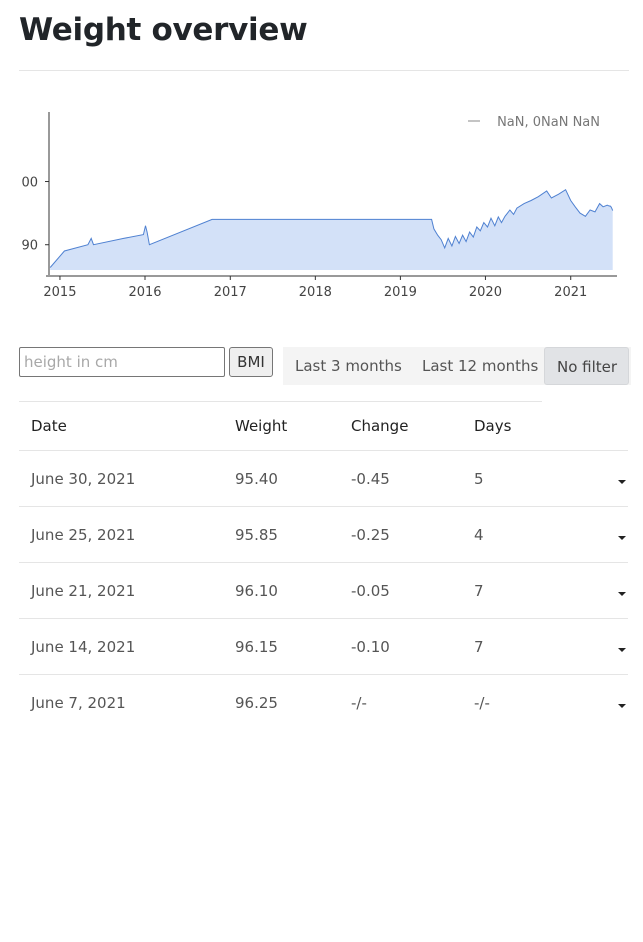 Image resolution: width=643 pixels, height=942 pixels. Describe the element at coordinates (400, 534) in the screenshot. I see `cell-change: -0.25` at that location.